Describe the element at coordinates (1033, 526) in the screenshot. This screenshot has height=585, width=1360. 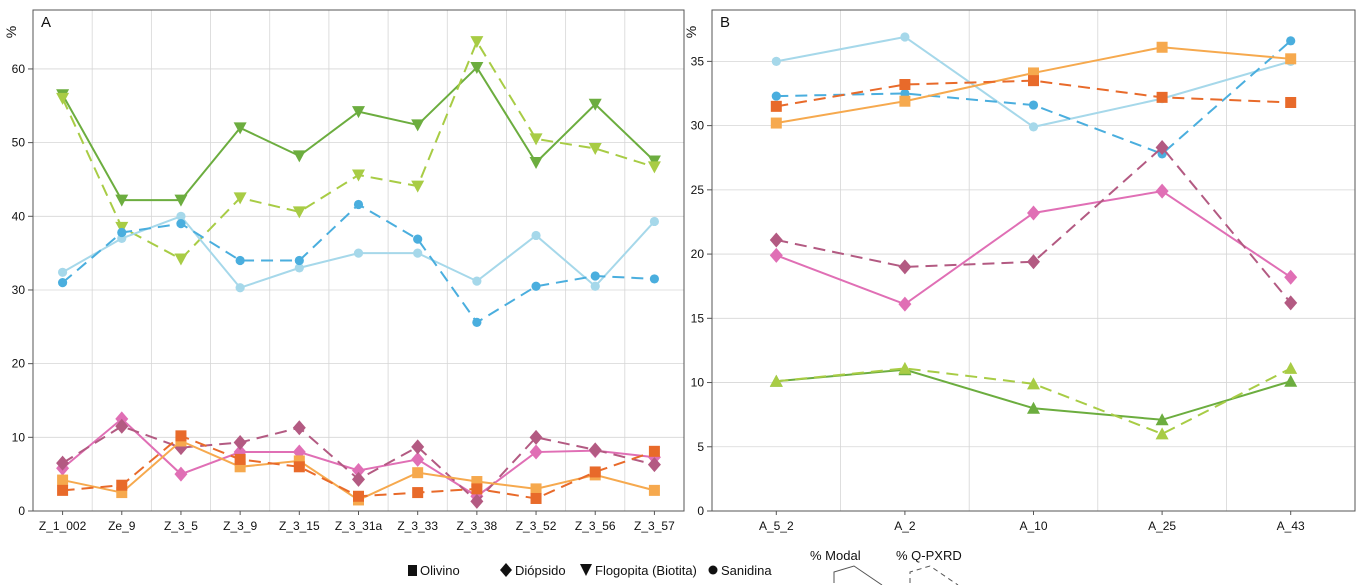
I see `x-tick-label: A_10` at that location.